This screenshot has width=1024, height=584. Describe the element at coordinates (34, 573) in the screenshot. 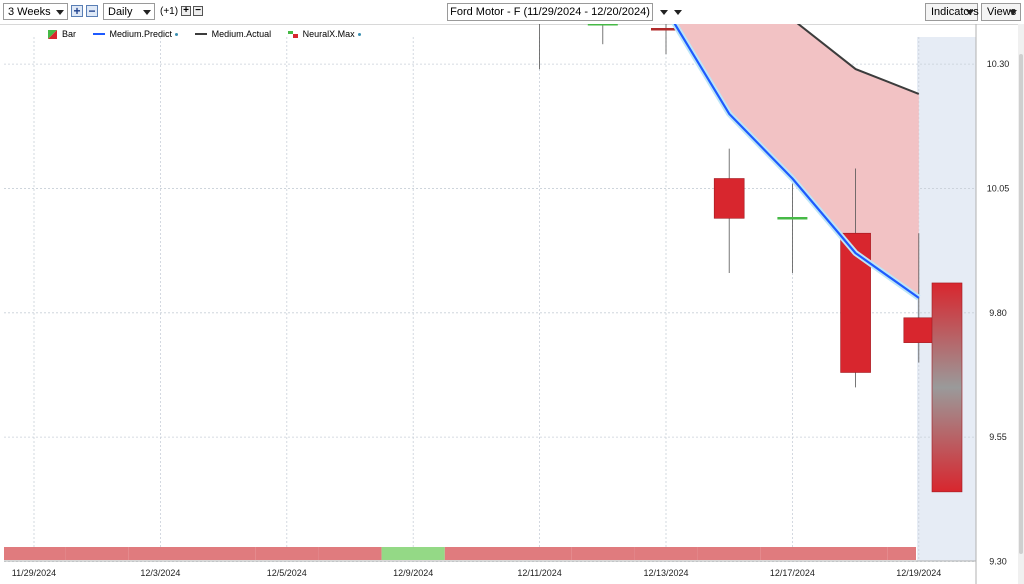

I see `x-tick-label: 11/29/2024` at that location.